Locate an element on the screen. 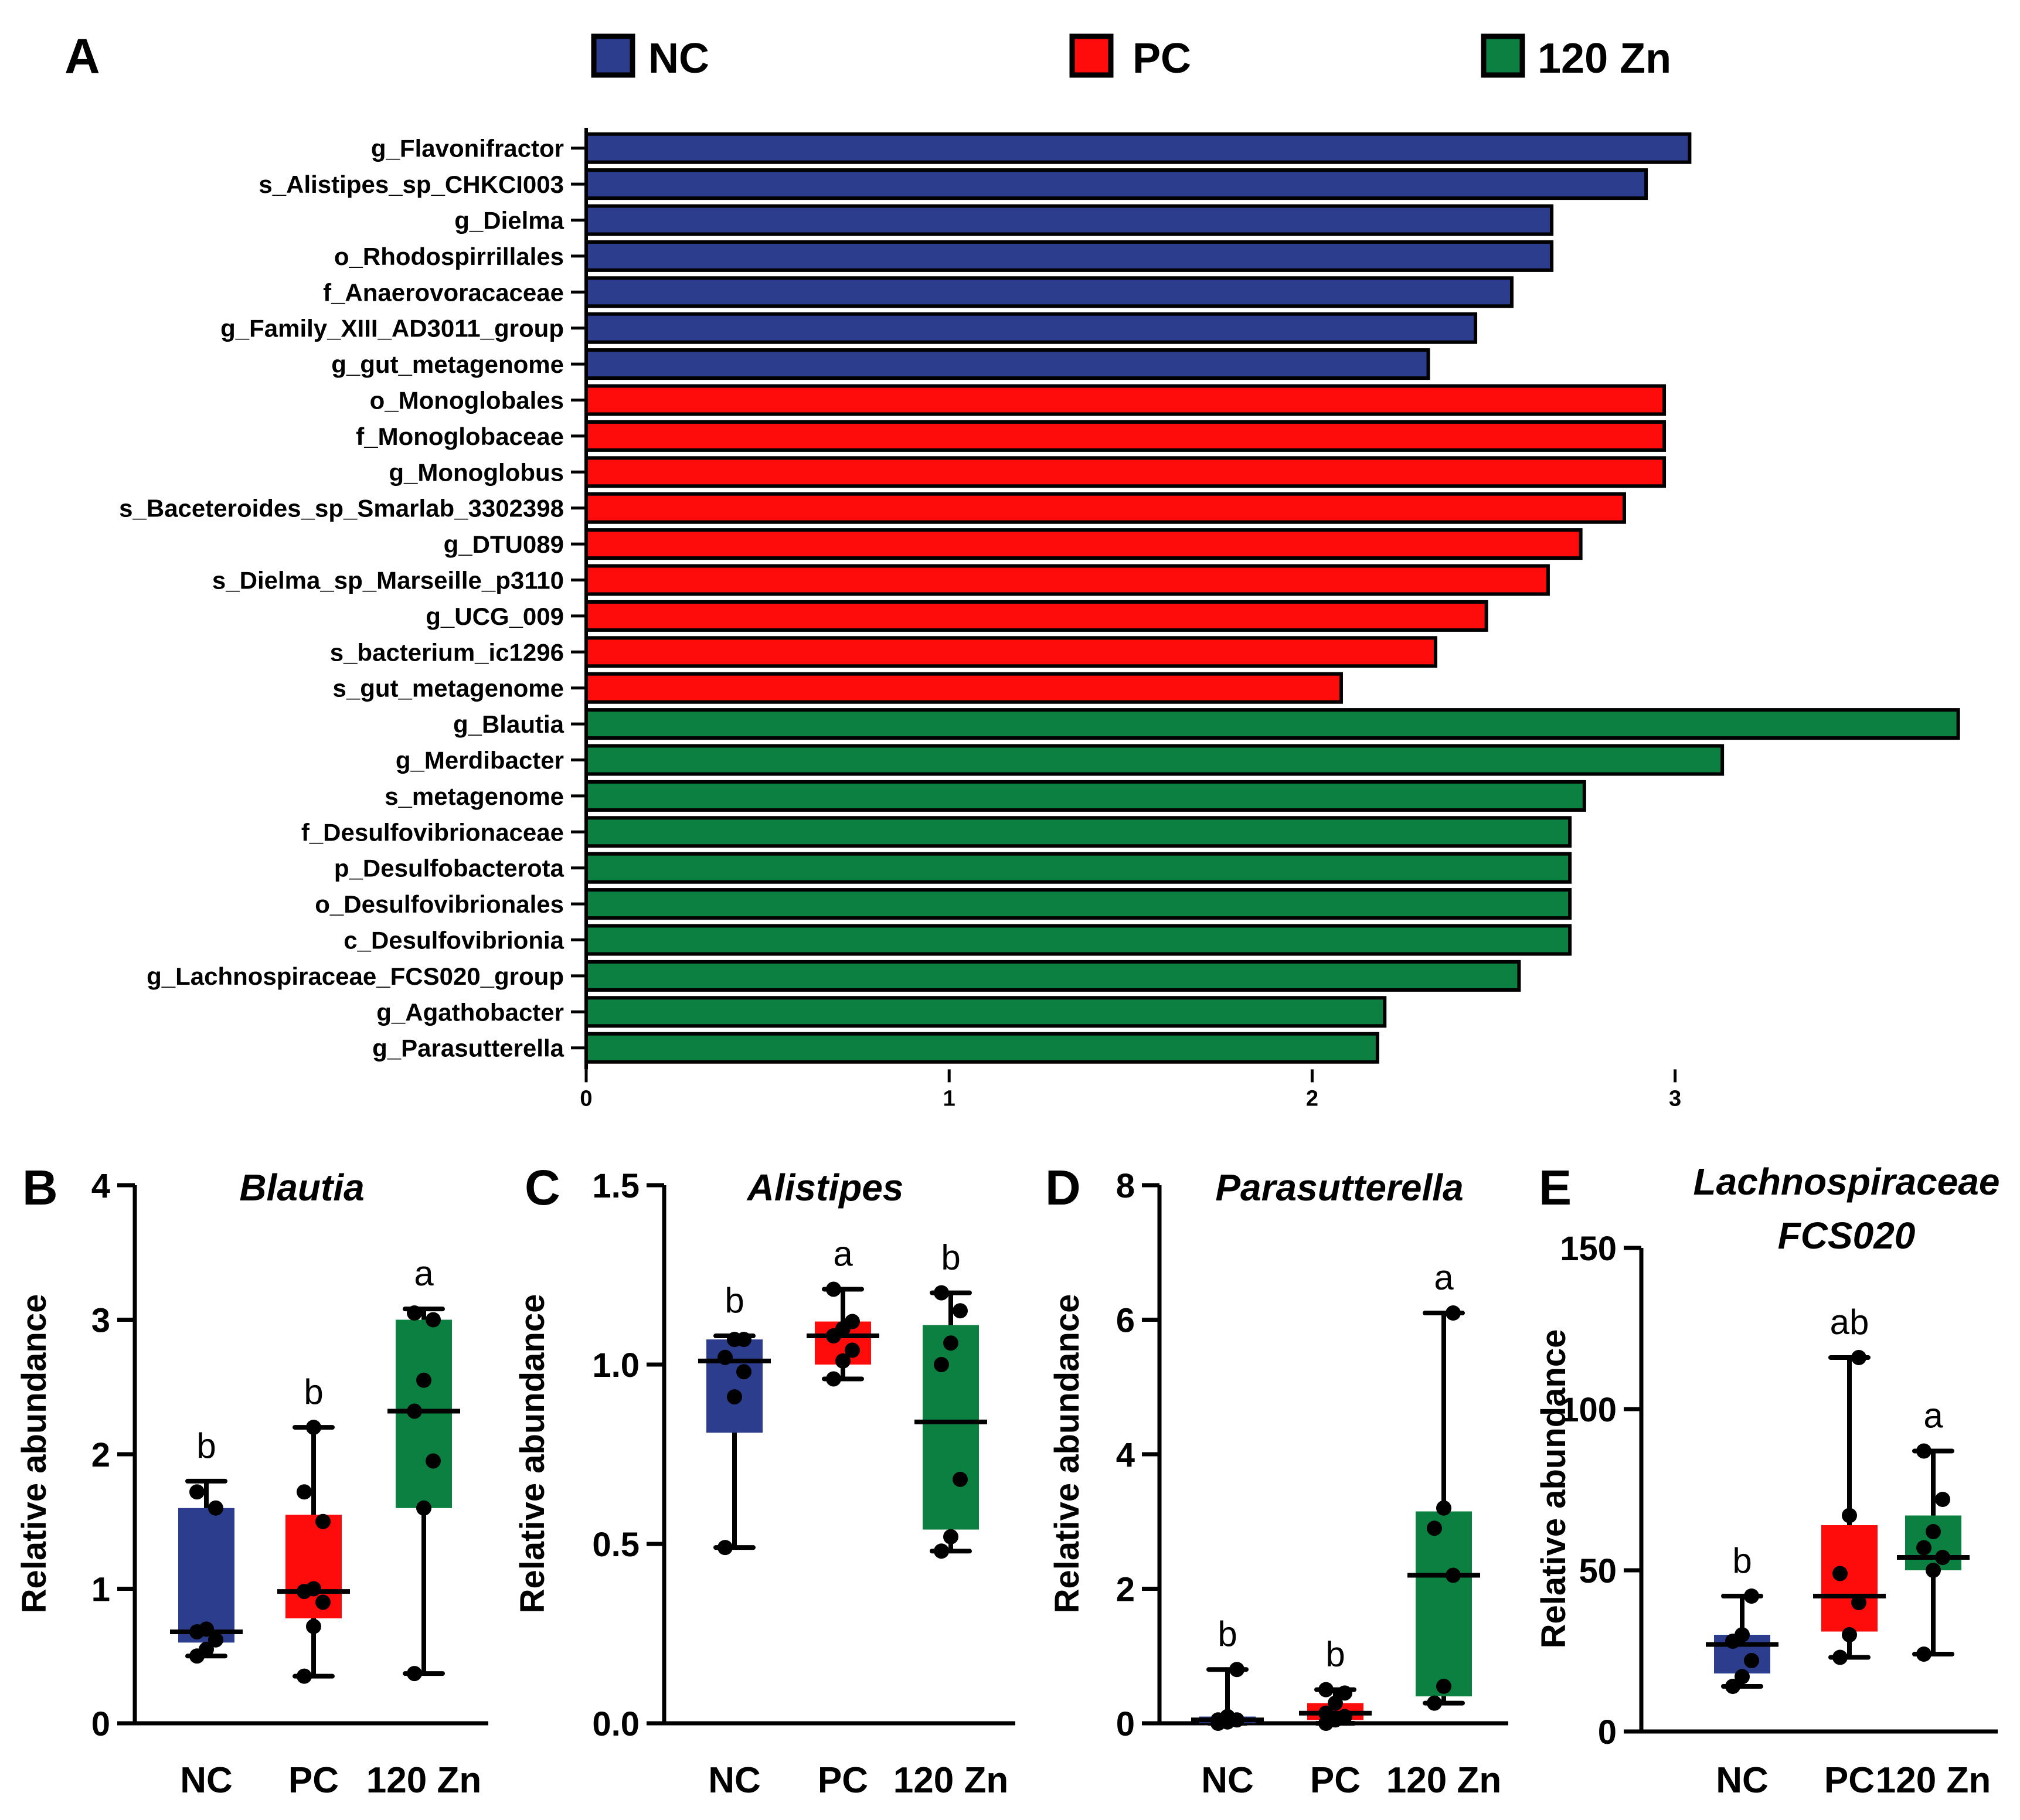  taxon-label-g-parasutterella: g_Parasutterella is located at coordinates (468, 1048).